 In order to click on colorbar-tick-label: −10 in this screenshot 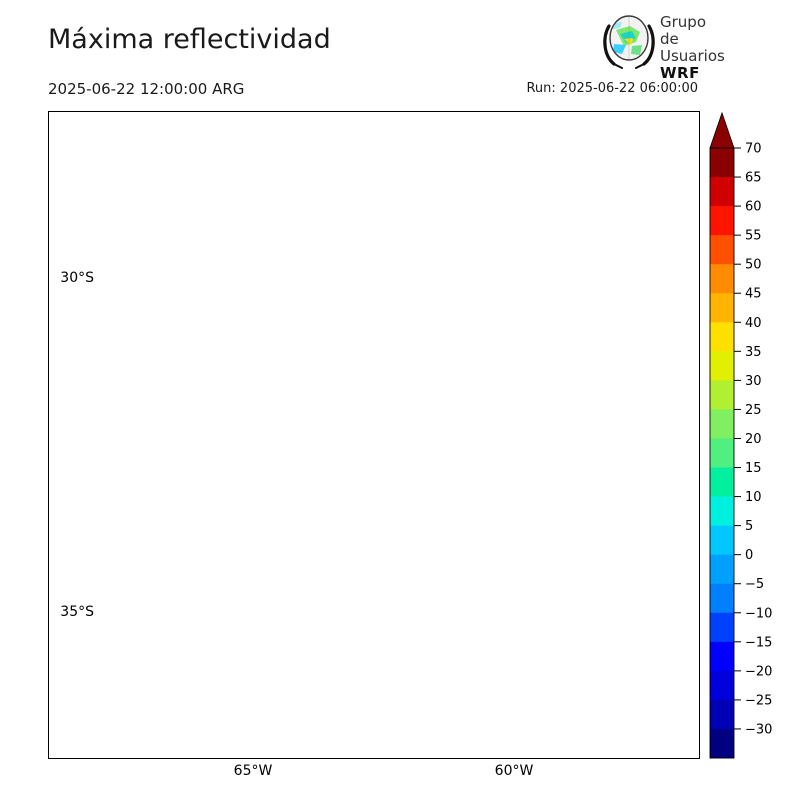, I will do `click(758, 613)`.